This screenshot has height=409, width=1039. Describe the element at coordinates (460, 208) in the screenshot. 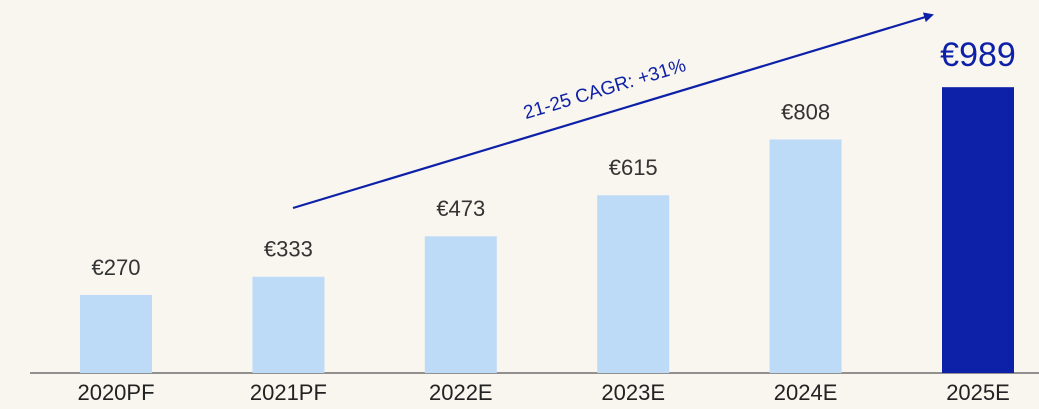

I see `value-label: €473` at that location.